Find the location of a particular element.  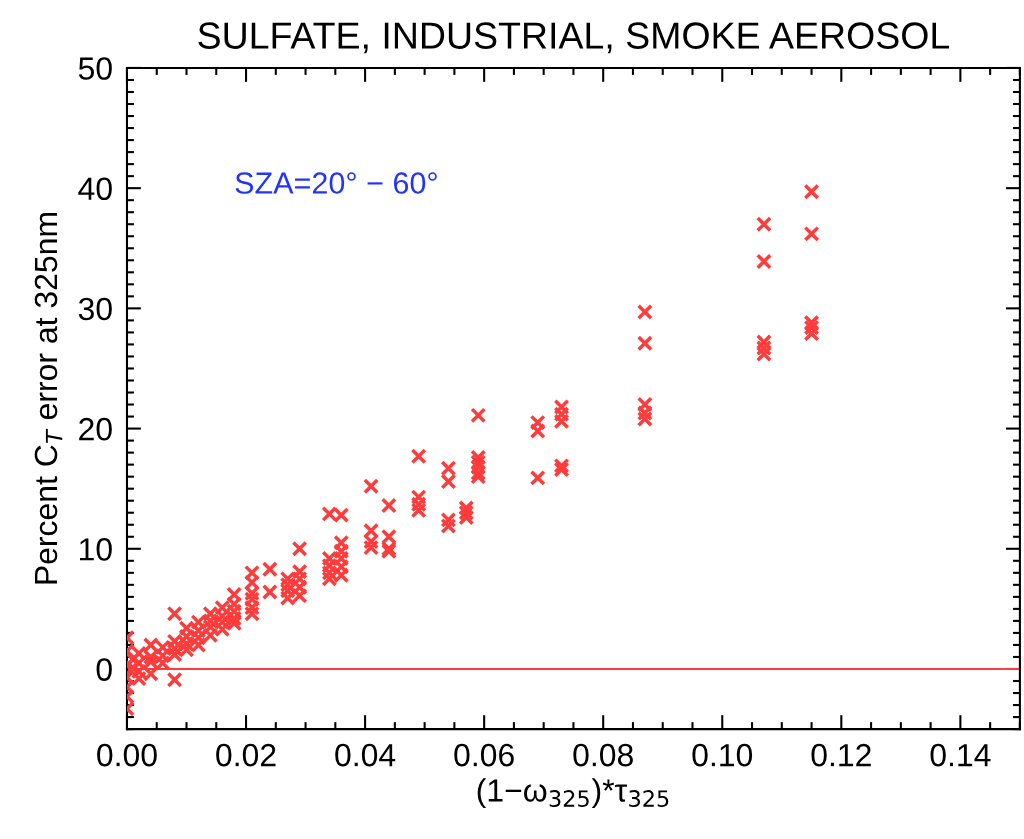

y-axis-title: Percent C$_{T}$ error at 325nm is located at coordinates (48, 398).